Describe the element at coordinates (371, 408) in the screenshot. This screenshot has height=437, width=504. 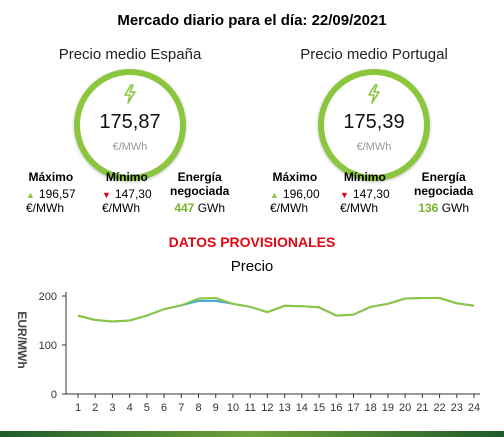
I see `x-tick-label: 18` at that location.